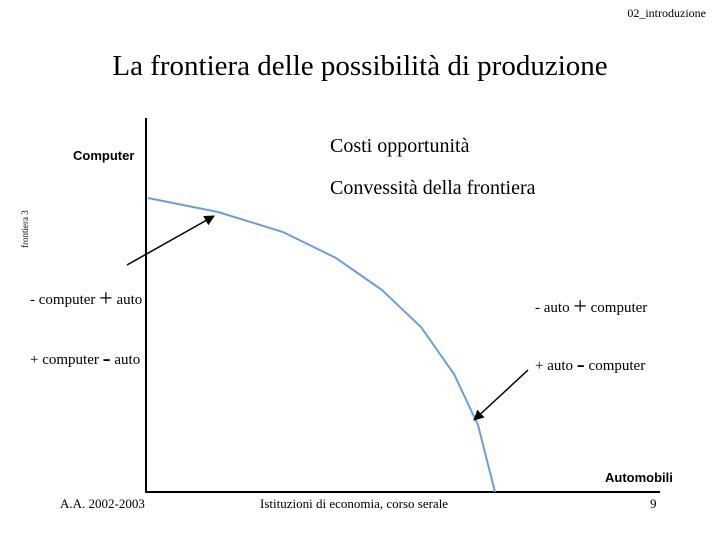 The image size is (720, 540). What do you see at coordinates (653, 503) in the screenshot?
I see `page-number: 9` at bounding box center [653, 503].